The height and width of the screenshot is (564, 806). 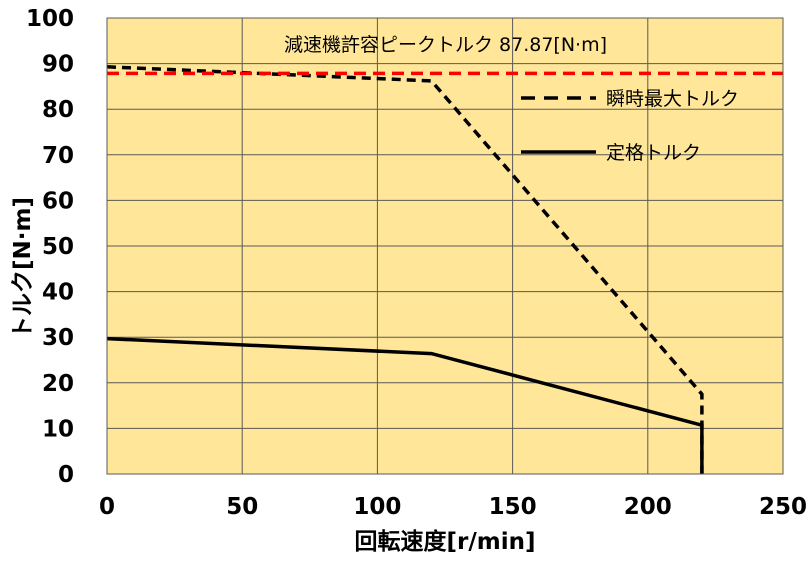 What do you see at coordinates (58, 110) in the screenshot?
I see `y-tick-label: 80` at bounding box center [58, 110].